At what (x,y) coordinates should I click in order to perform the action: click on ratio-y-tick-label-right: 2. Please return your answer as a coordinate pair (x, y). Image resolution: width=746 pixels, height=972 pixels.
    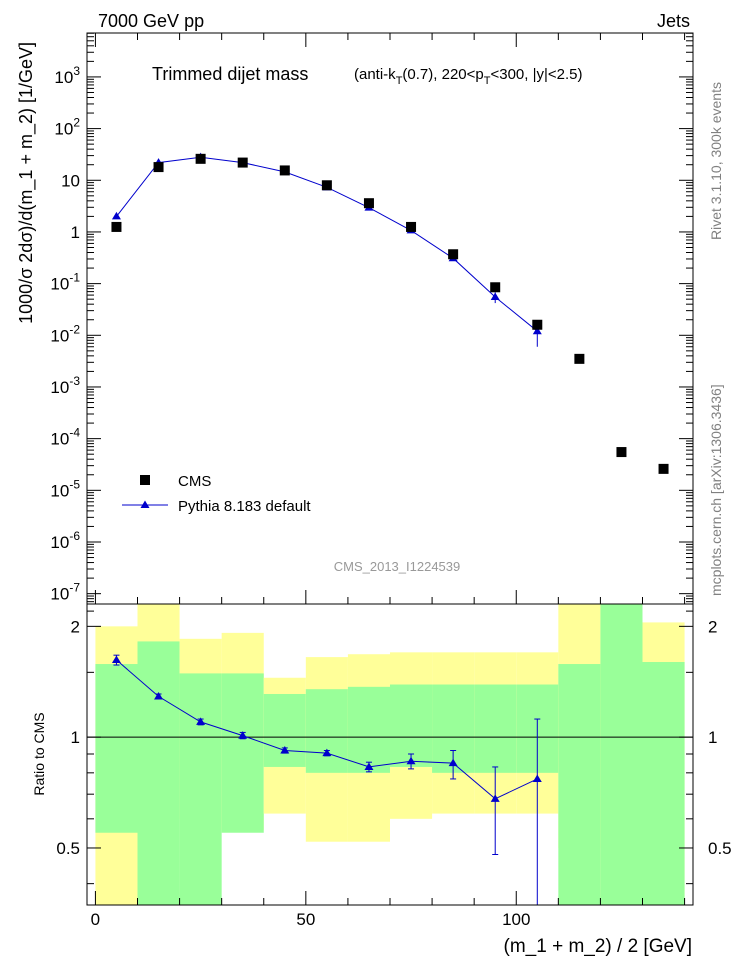
    Looking at the image, I should click on (712, 626).